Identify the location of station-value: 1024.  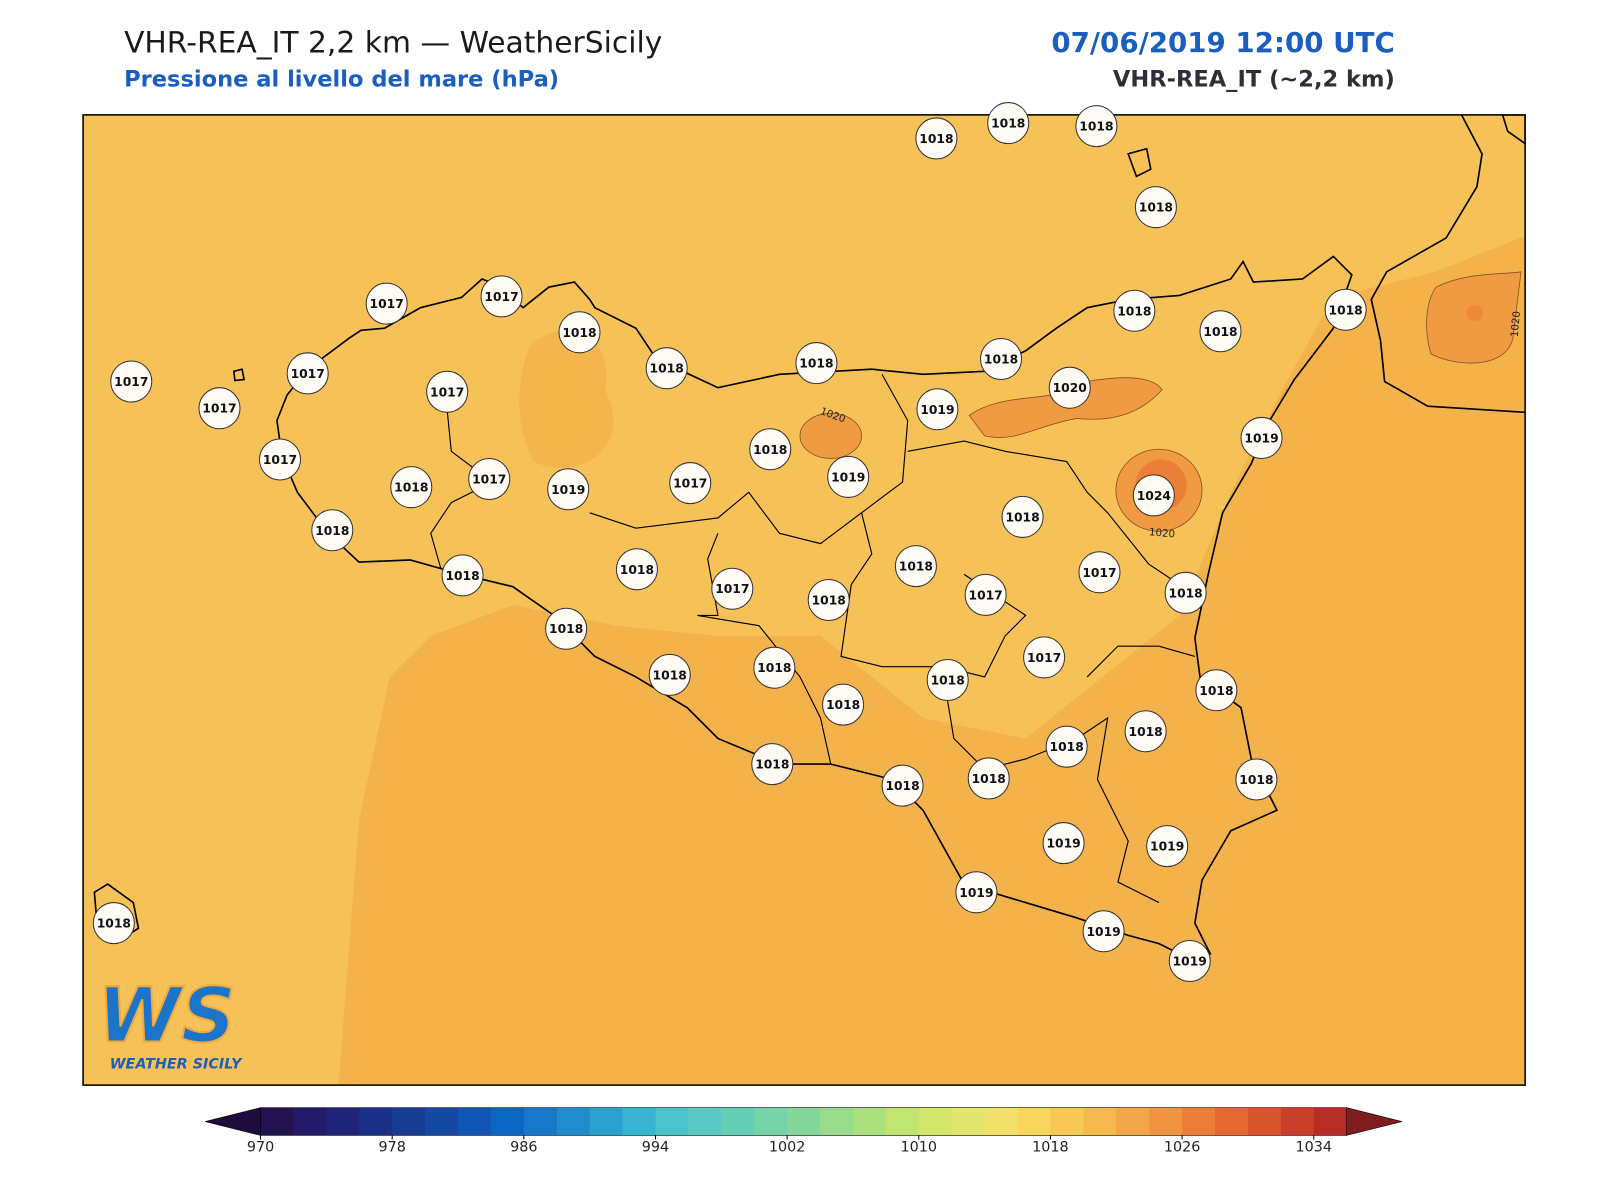
(1154, 496).